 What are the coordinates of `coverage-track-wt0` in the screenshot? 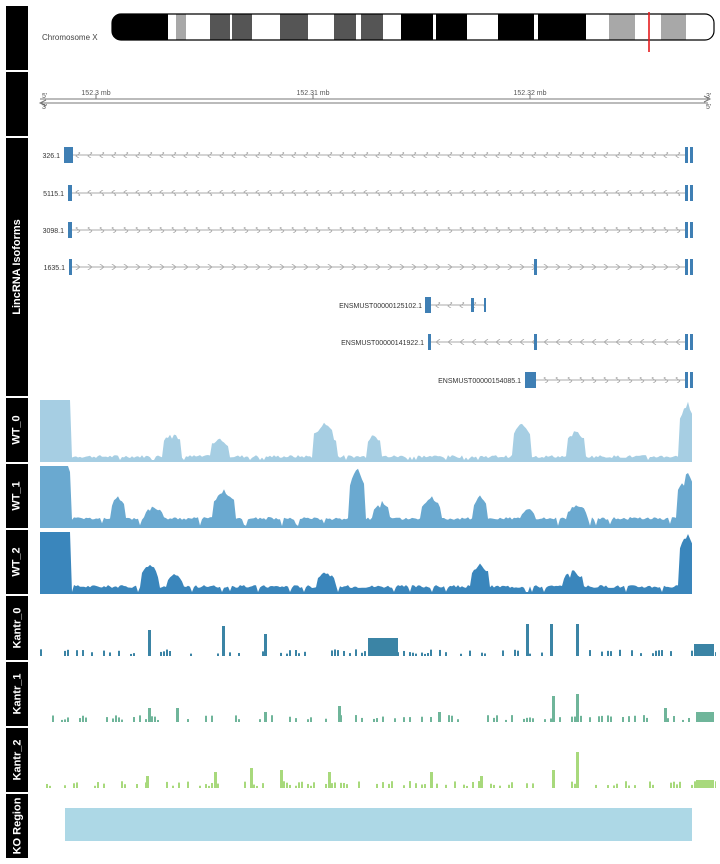 It's located at (366, 431).